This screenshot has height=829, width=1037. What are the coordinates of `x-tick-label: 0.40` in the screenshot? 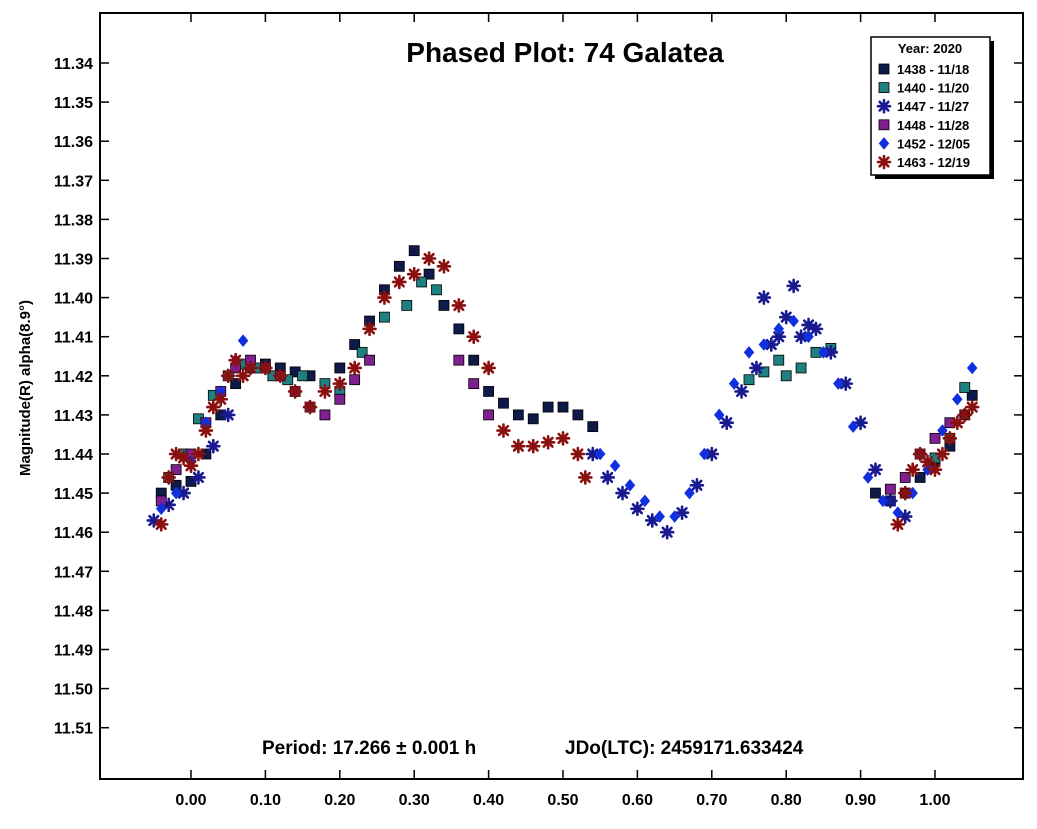 It's located at (488, 800).